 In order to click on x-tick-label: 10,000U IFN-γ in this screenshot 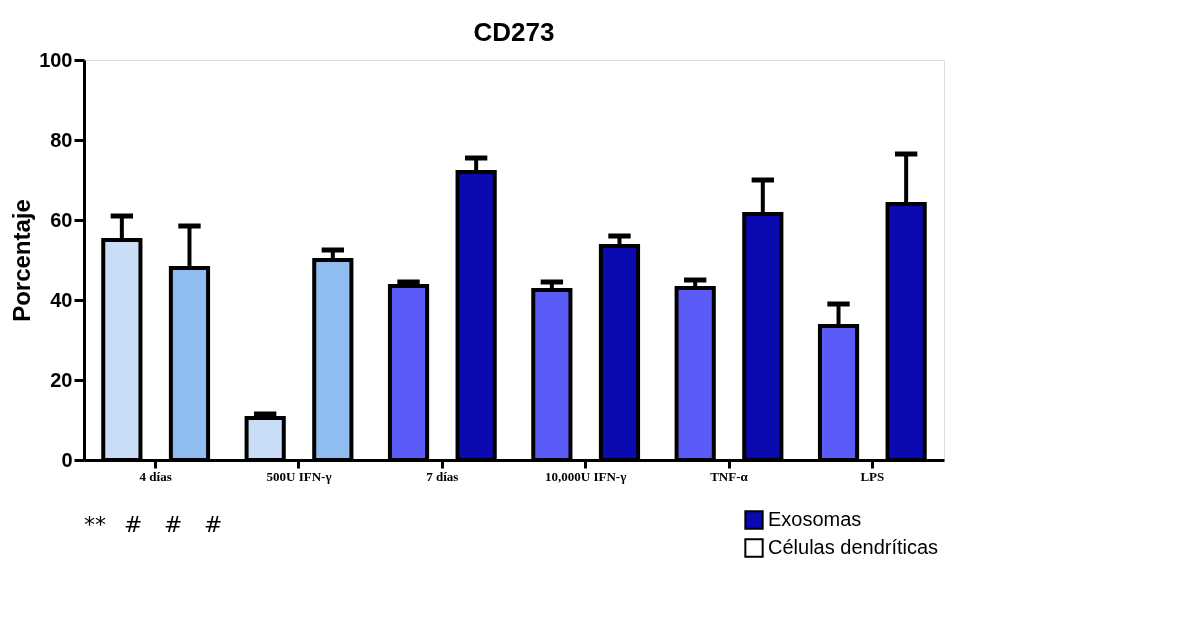, I will do `click(586, 476)`.